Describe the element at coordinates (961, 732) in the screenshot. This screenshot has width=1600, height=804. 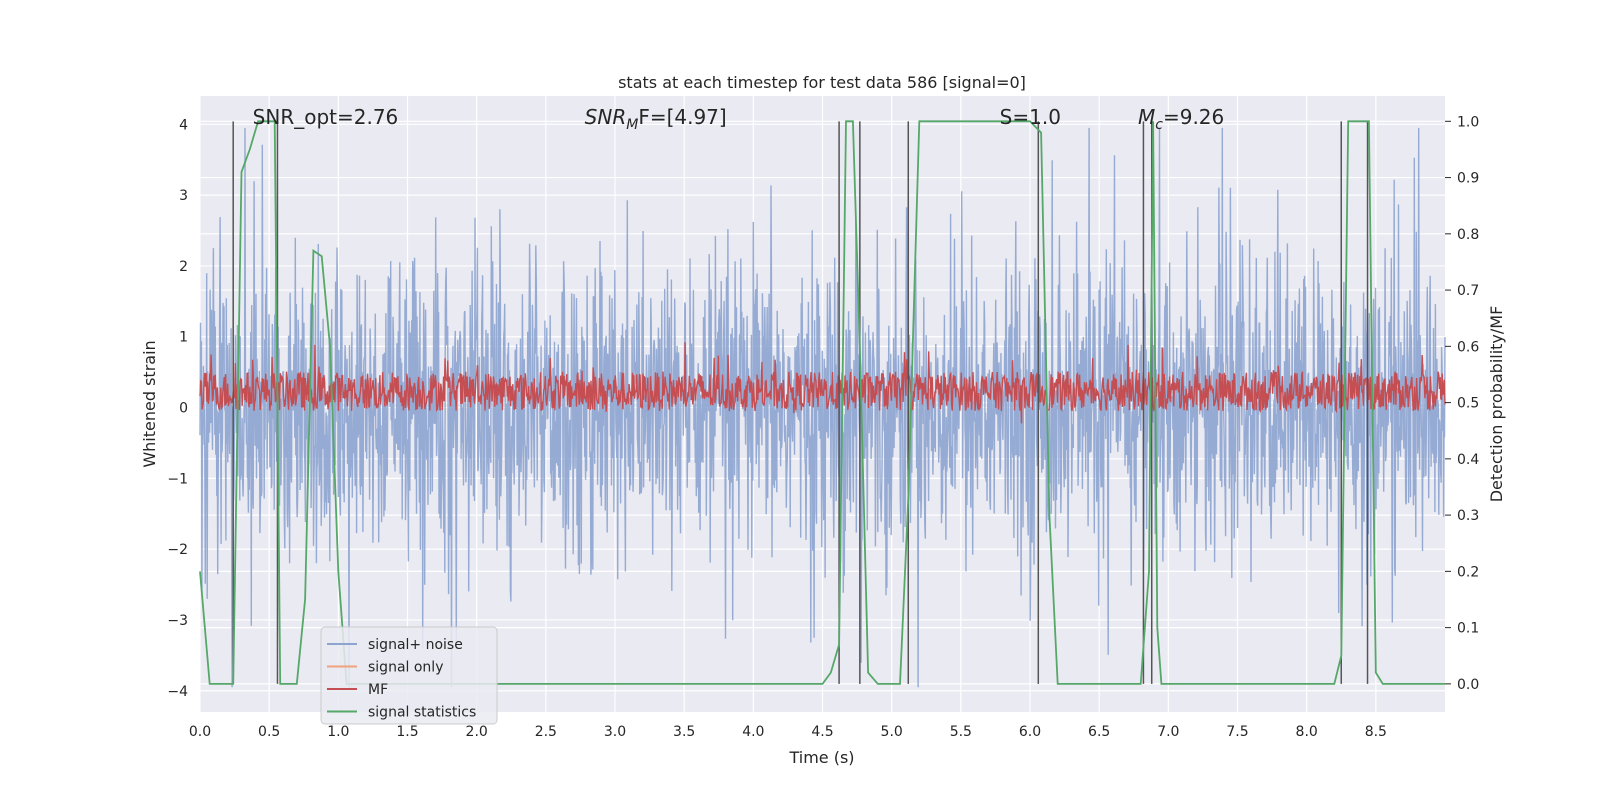
I see `x-tick-label: 5.5` at that location.